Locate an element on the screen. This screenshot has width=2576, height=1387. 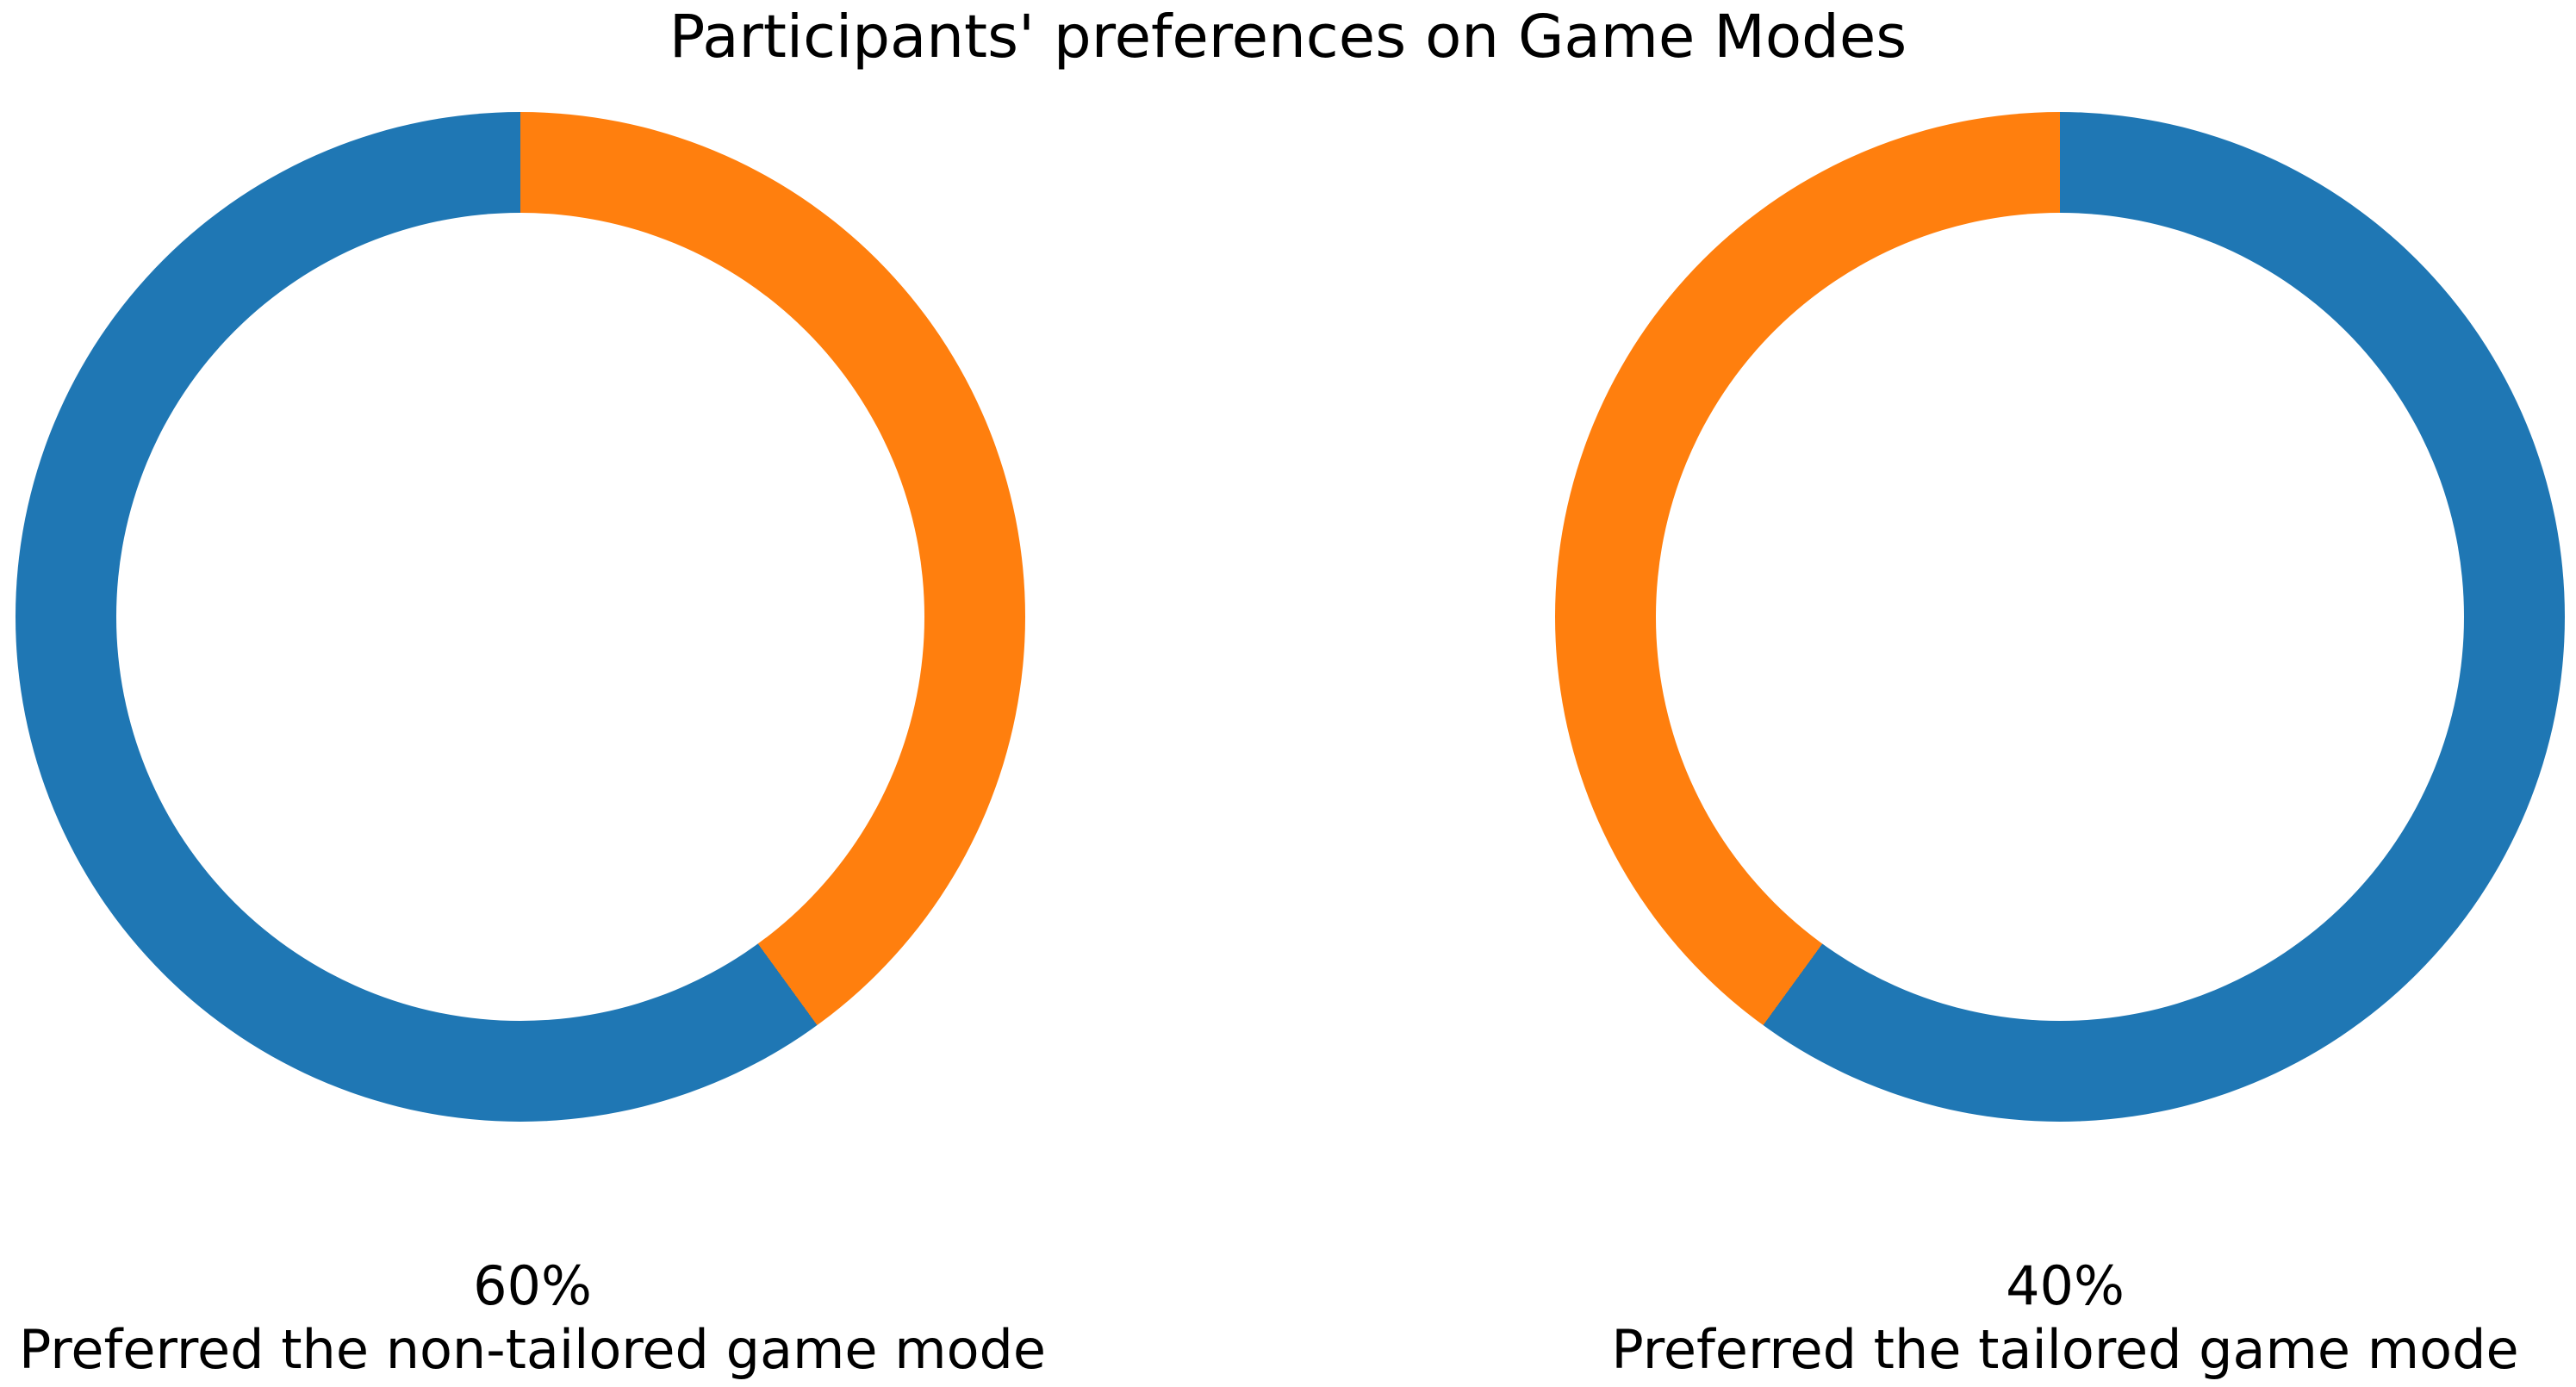
chart-title: Participants' preferences on Game Modes is located at coordinates (1288, 37).